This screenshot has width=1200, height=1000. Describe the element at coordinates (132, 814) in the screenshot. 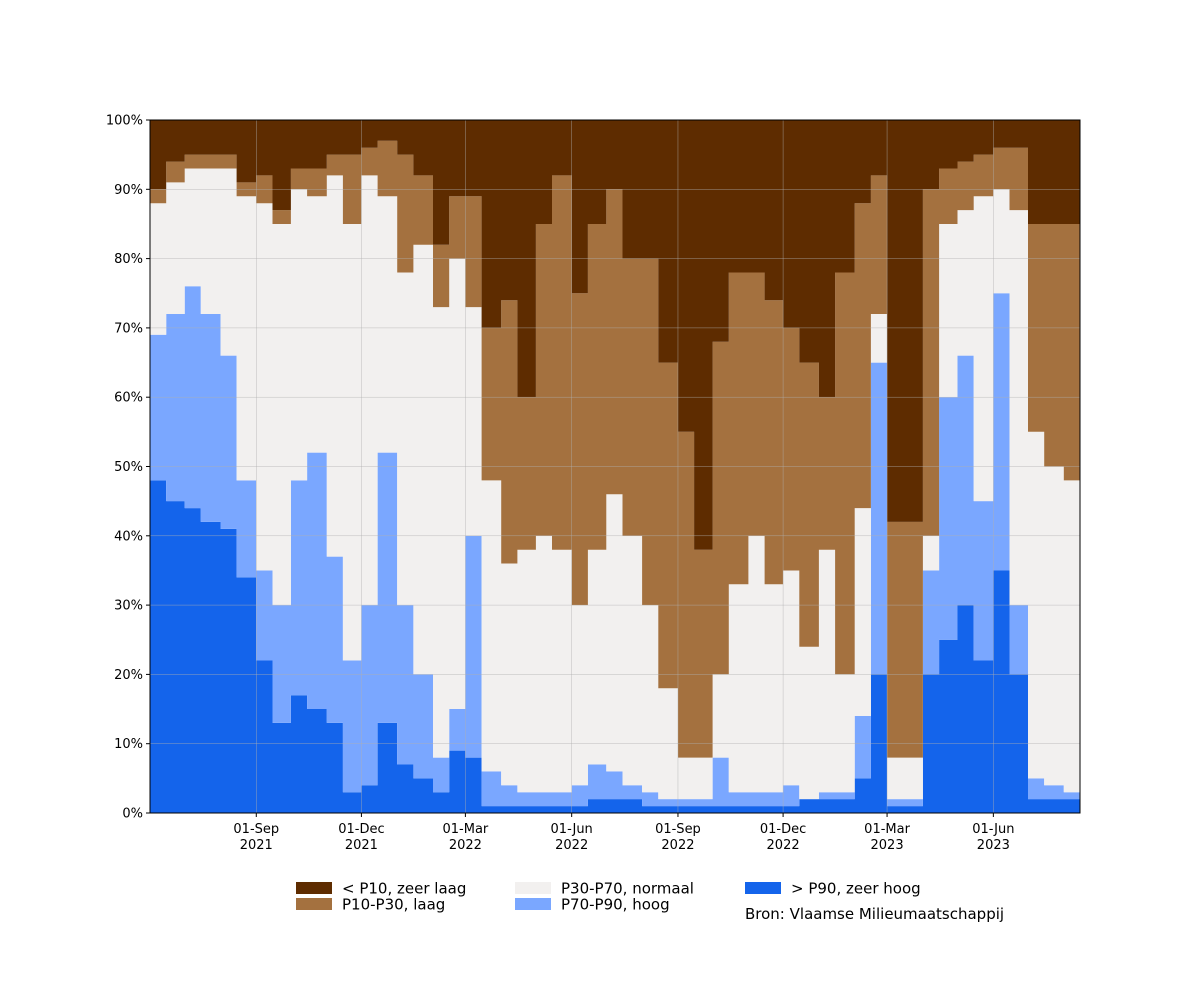

I see `y-tick-label: 0%` at that location.